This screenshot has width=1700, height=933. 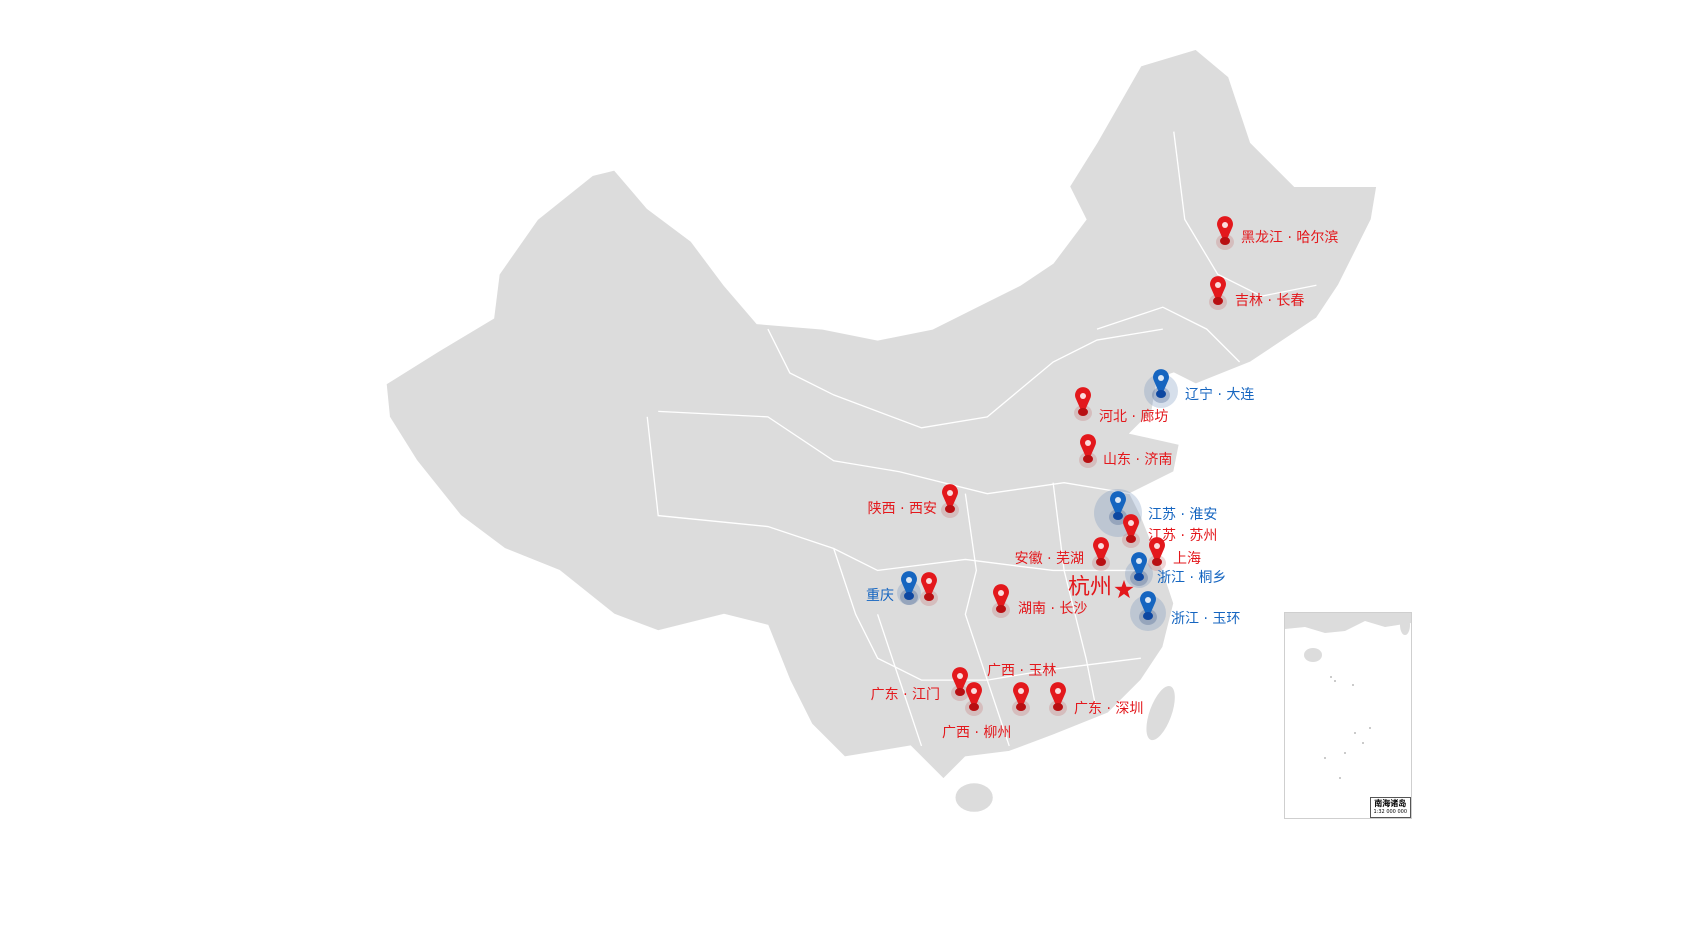 What do you see at coordinates (1022, 671) in the screenshot?
I see `marker-label: 广西 · 玉林` at bounding box center [1022, 671].